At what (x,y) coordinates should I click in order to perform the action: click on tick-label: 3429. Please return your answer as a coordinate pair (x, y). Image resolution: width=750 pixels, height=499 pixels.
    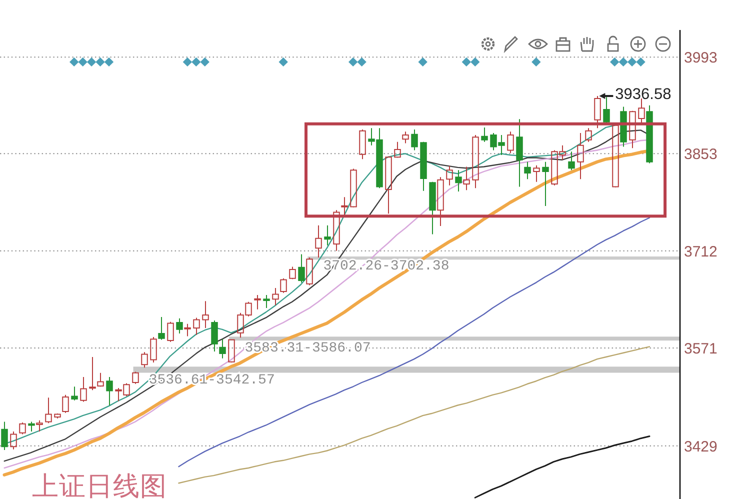
    Looking at the image, I should click on (701, 447).